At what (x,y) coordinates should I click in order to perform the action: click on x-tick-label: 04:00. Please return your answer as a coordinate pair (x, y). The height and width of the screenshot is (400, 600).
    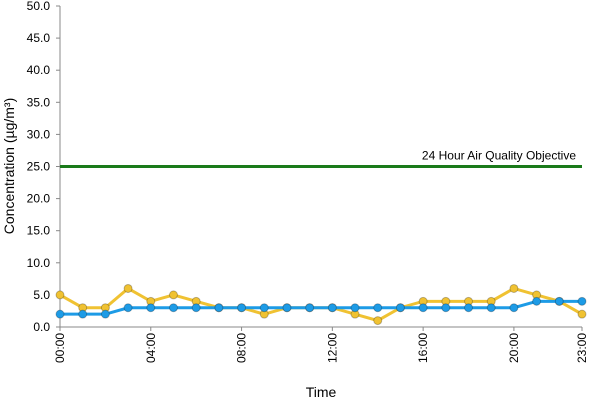
    Looking at the image, I should click on (151, 348).